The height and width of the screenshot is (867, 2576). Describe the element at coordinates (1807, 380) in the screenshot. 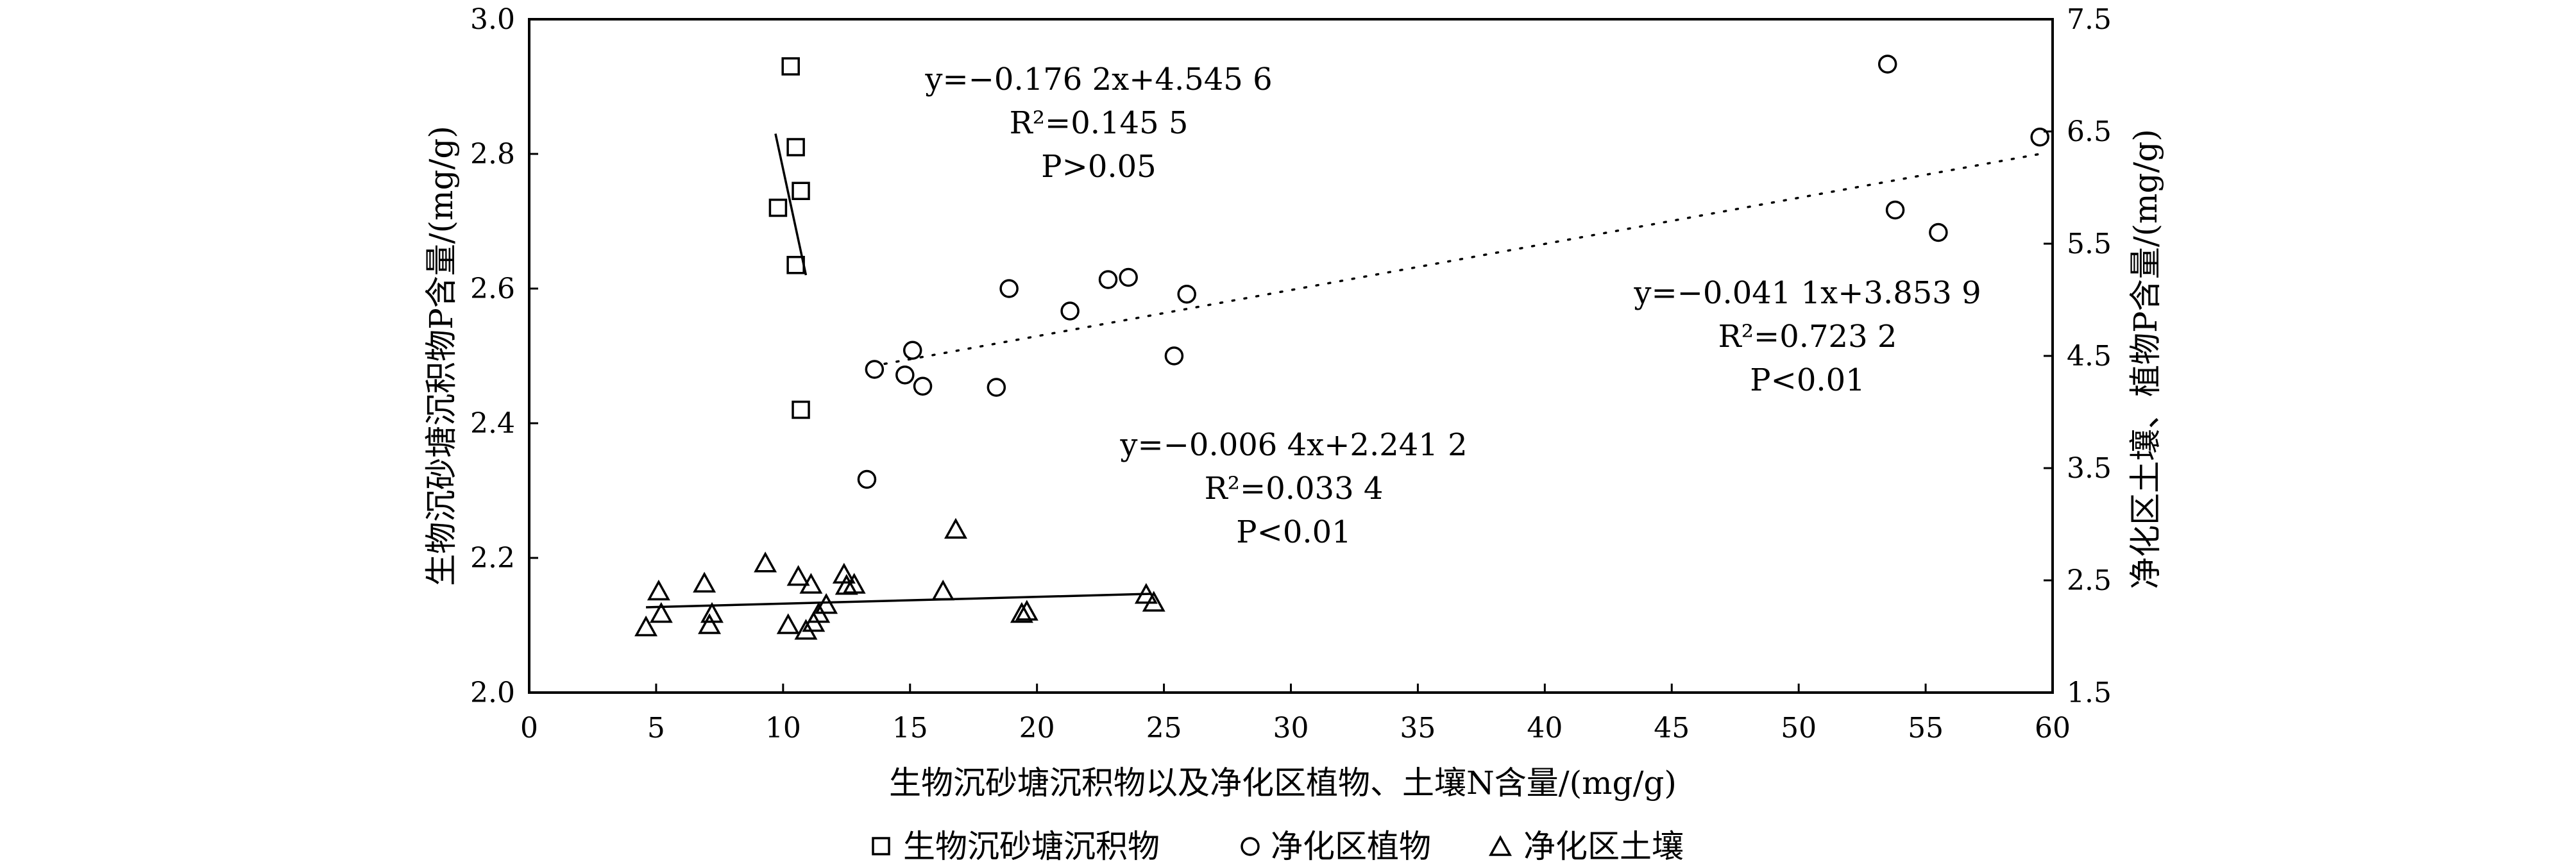

I see `annotation-plant-p: P<0.01` at that location.